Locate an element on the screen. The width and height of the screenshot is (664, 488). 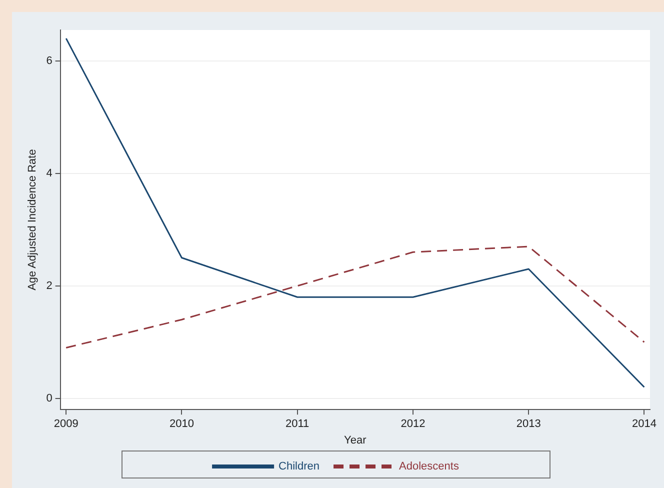
y-tick-label: 0 is located at coordinates (49, 398).